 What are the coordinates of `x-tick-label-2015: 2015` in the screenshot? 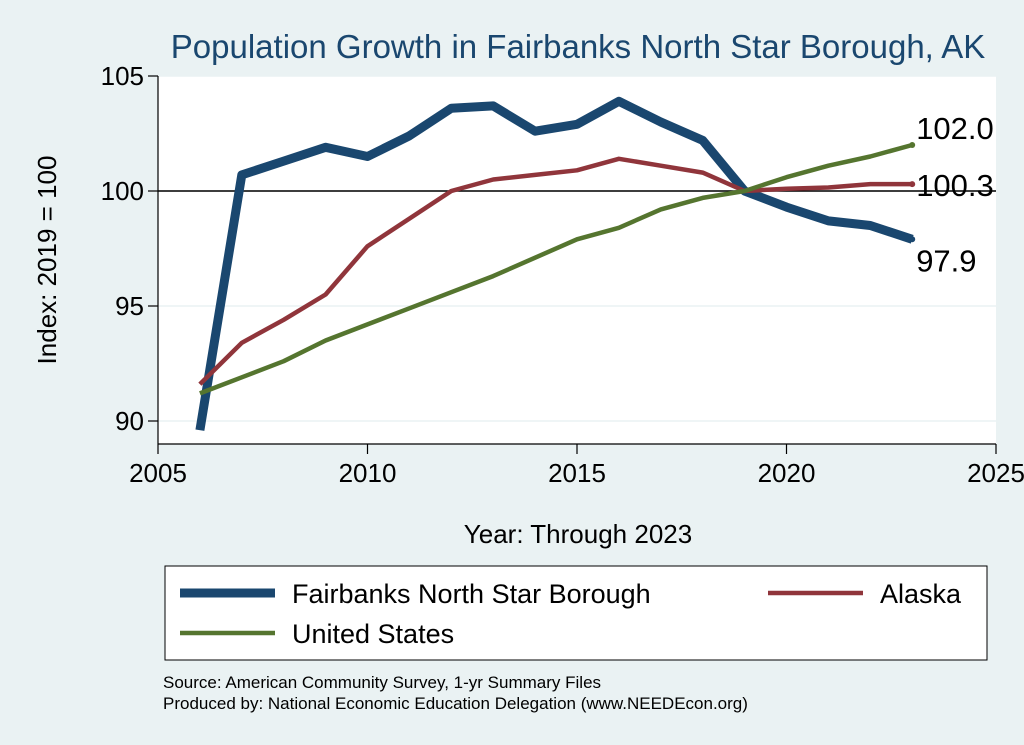 It's located at (577, 473).